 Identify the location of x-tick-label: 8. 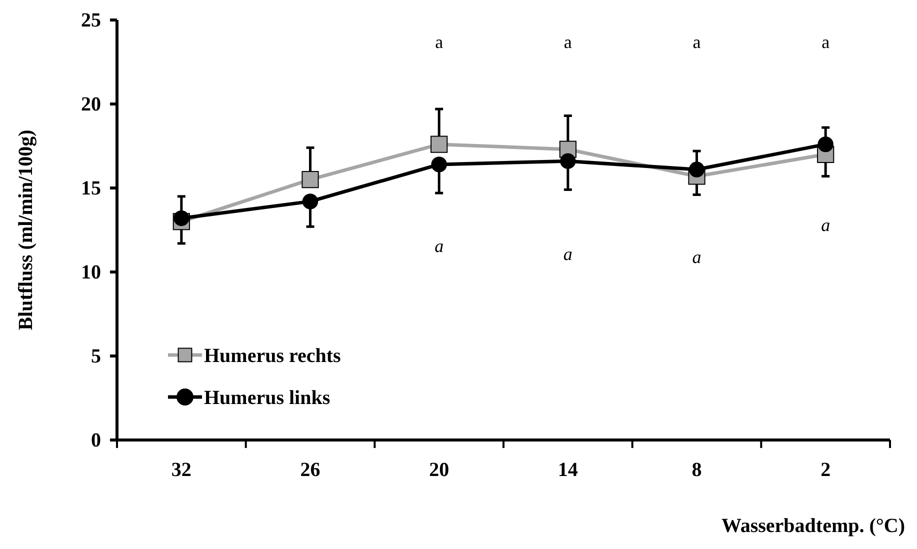
(697, 470).